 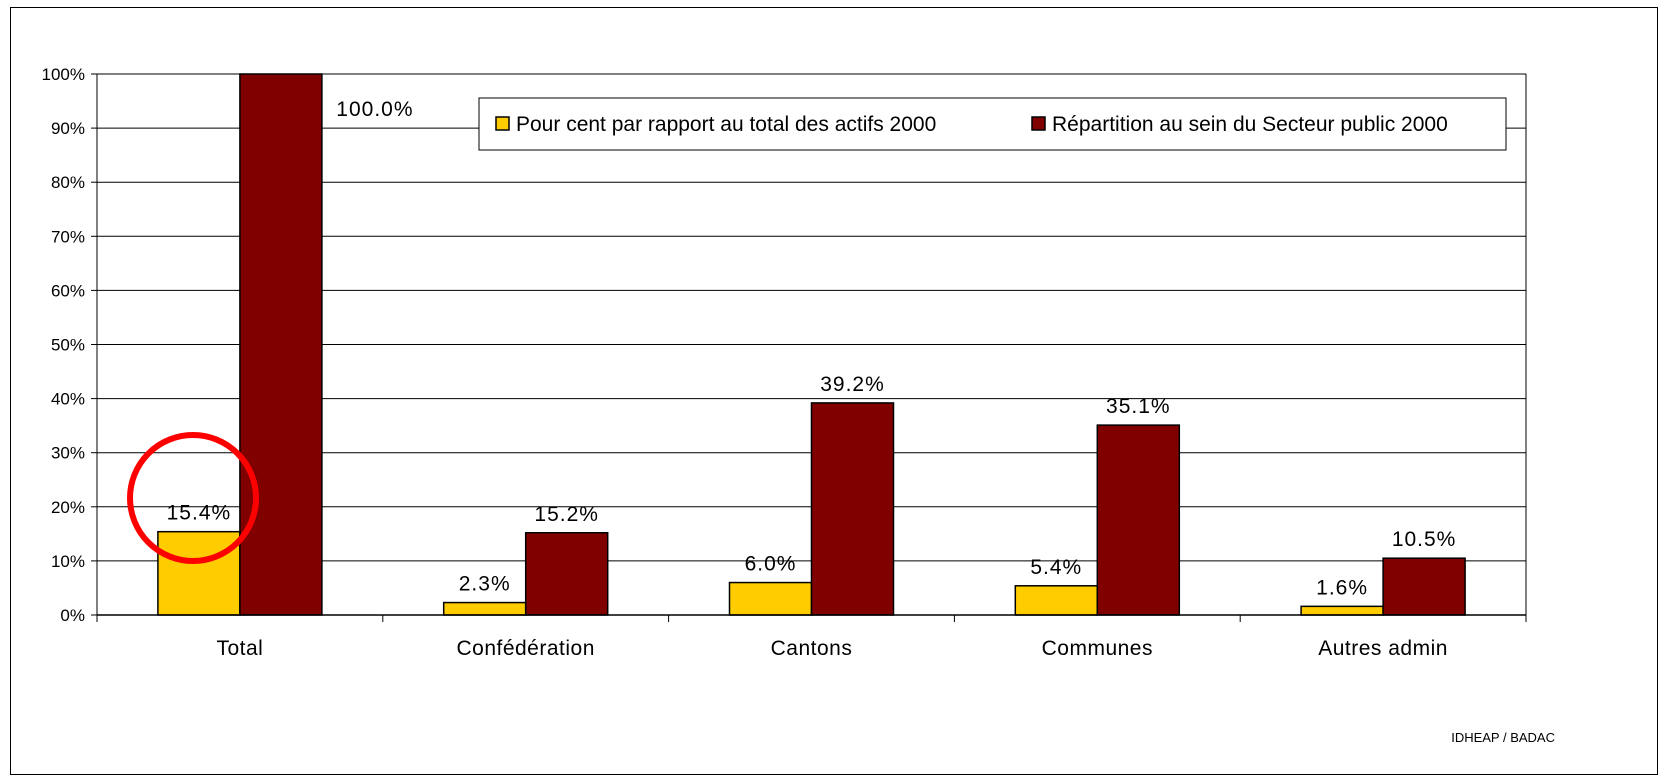 I want to click on y-tick-label: 20%, so click(x=68, y=507).